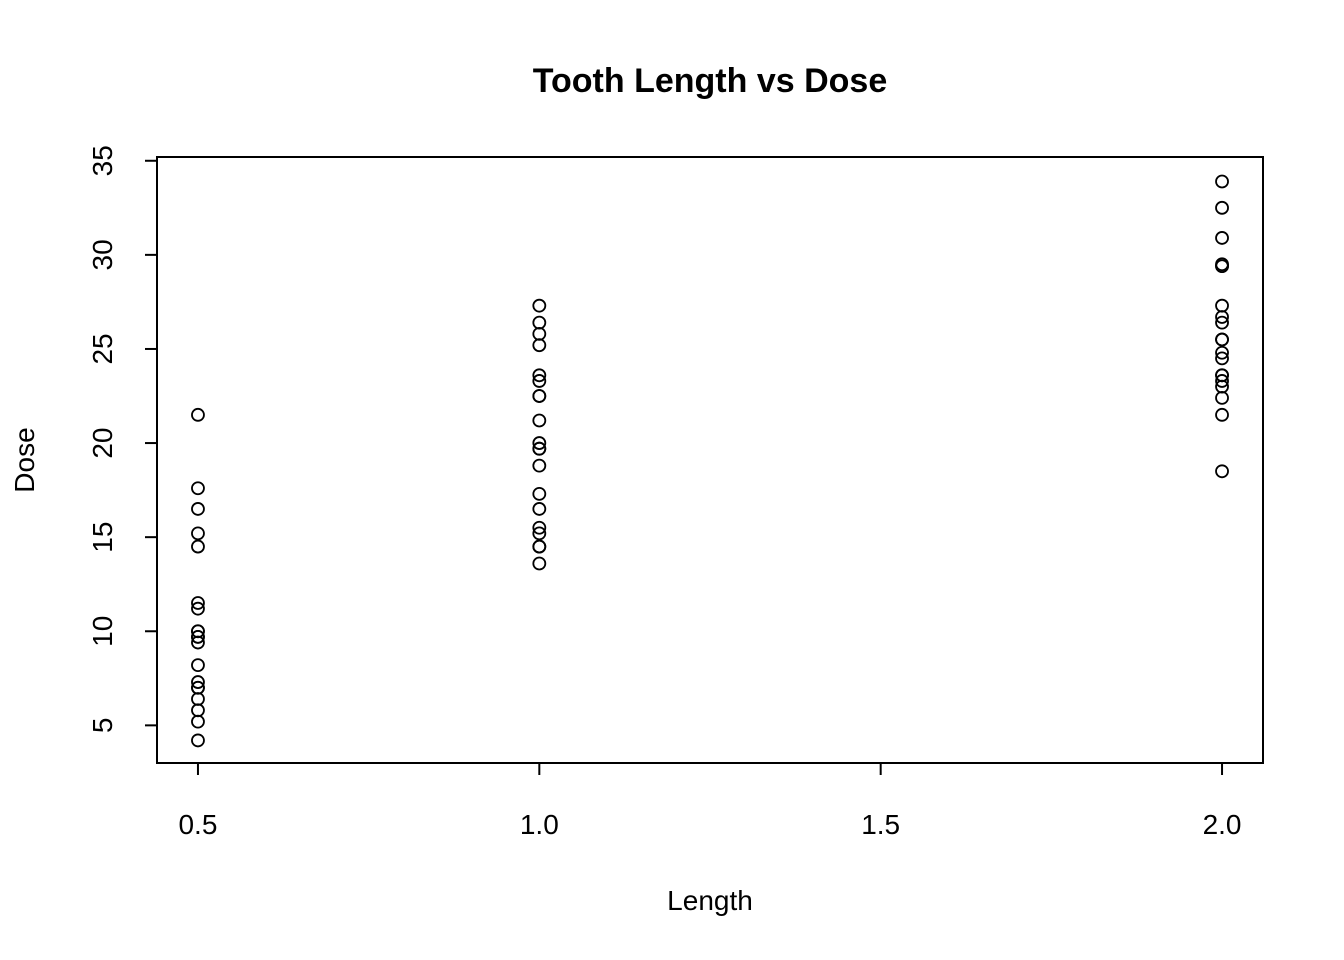  I want to click on x-tick-label: 1.0, so click(539, 824).